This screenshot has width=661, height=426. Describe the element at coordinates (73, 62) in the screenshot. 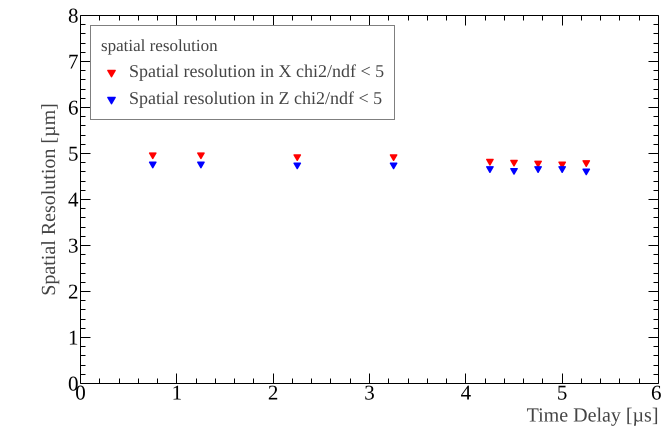

I see `y-tick-label: 7` at that location.